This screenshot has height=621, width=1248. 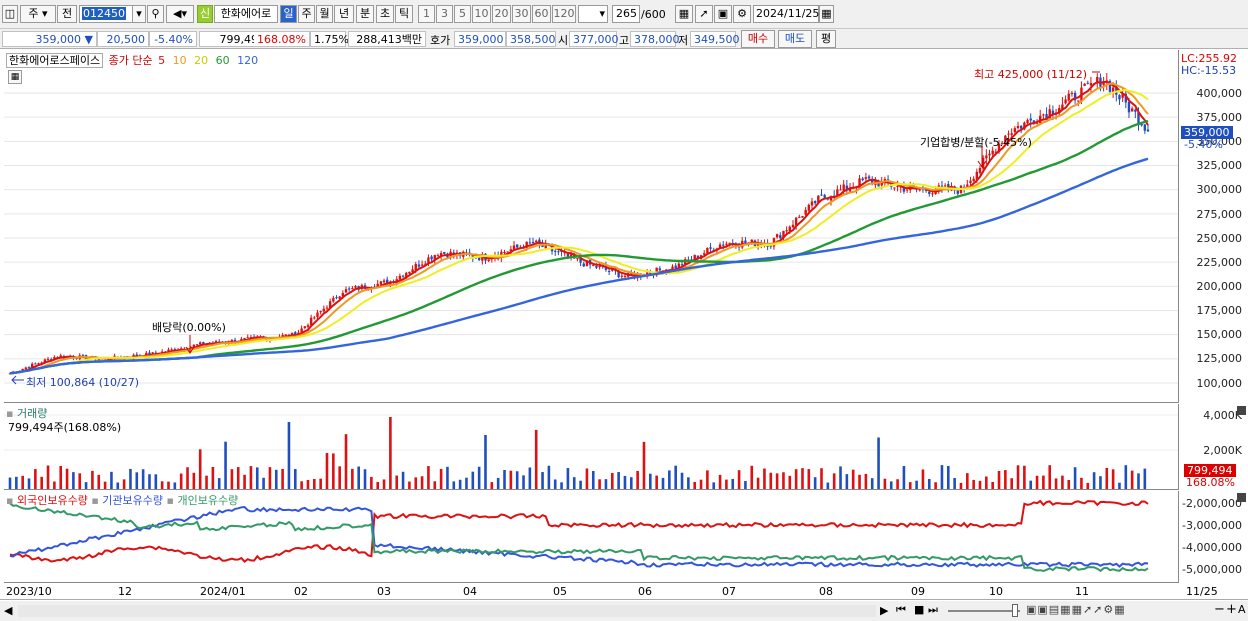 What do you see at coordinates (306, 14) in the screenshot?
I see `tab-week: 주` at bounding box center [306, 14].